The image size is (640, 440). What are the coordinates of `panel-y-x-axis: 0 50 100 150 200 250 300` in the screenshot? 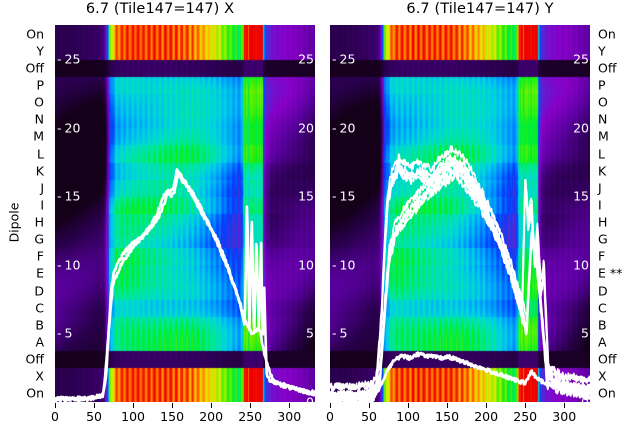 It's located at (458, 418).